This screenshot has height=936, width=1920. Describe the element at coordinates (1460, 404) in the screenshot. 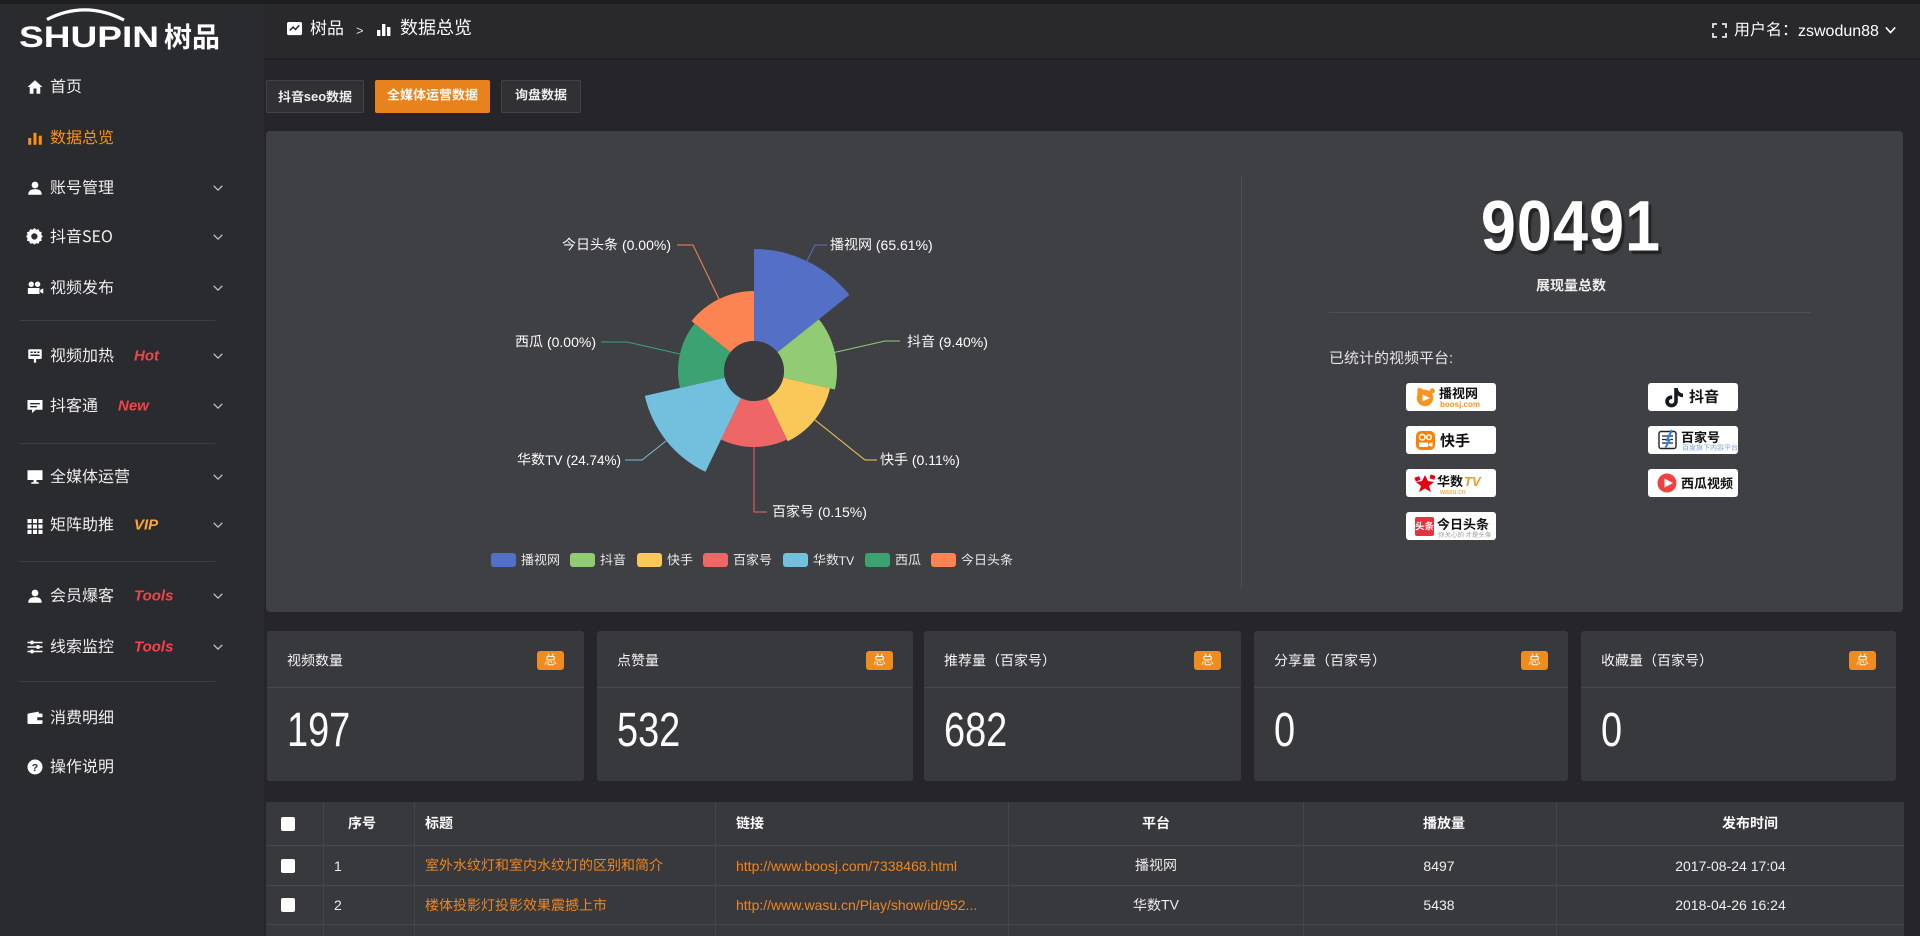

I see `svg-text: boosj.com` at that location.